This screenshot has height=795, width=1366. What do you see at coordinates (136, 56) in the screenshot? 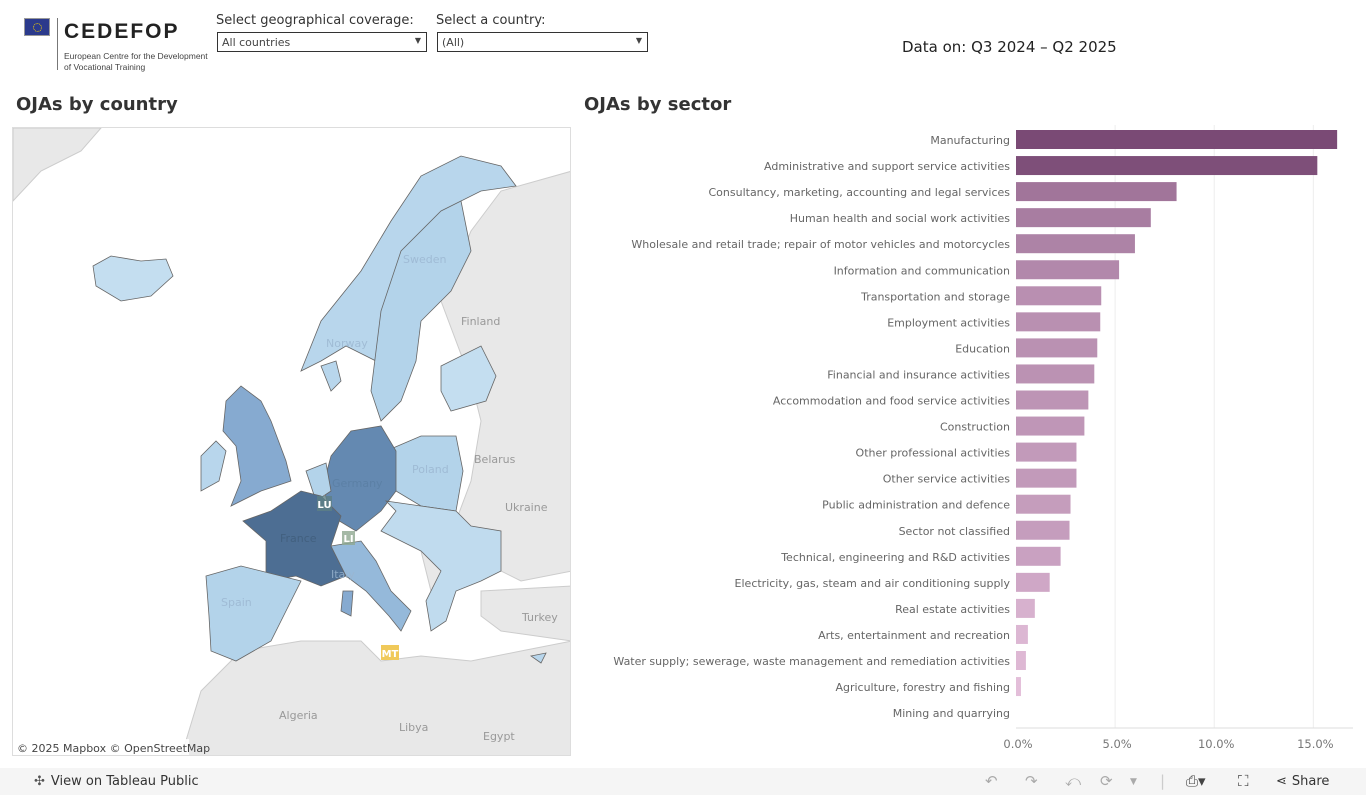
I see `logo-subtitle-line1: European Centre for the Development` at bounding box center [136, 56].